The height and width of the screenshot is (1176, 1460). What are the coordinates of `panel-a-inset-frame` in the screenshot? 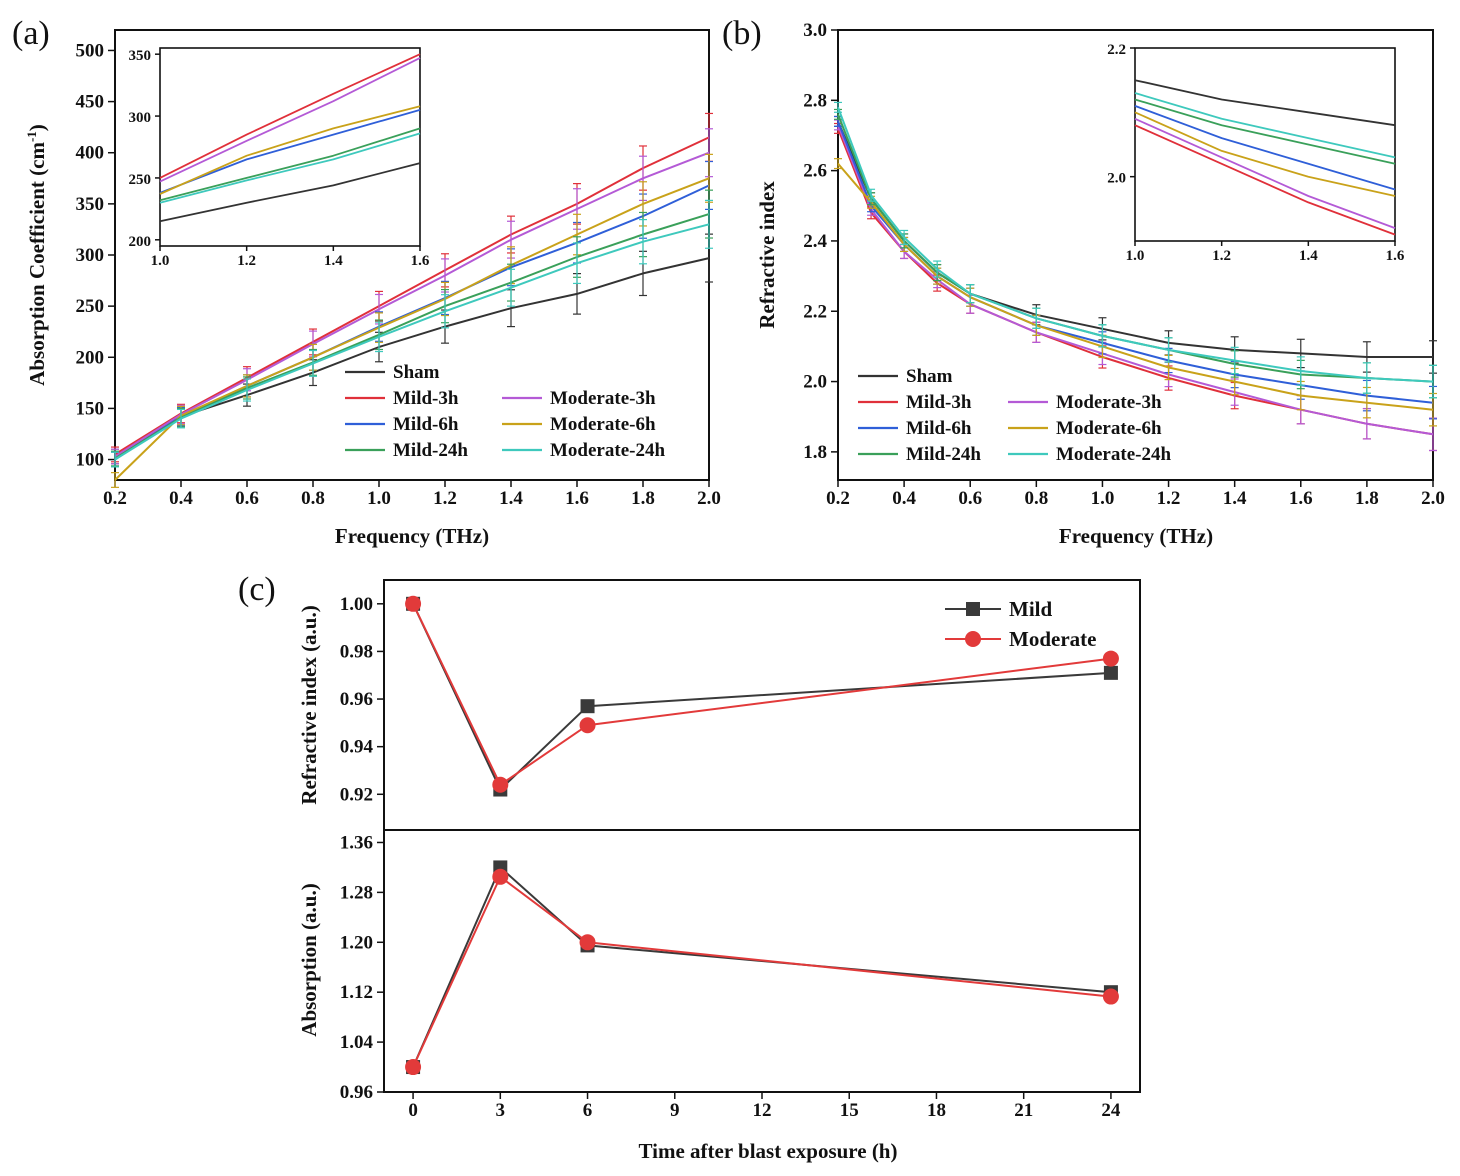 It's located at (290, 147).